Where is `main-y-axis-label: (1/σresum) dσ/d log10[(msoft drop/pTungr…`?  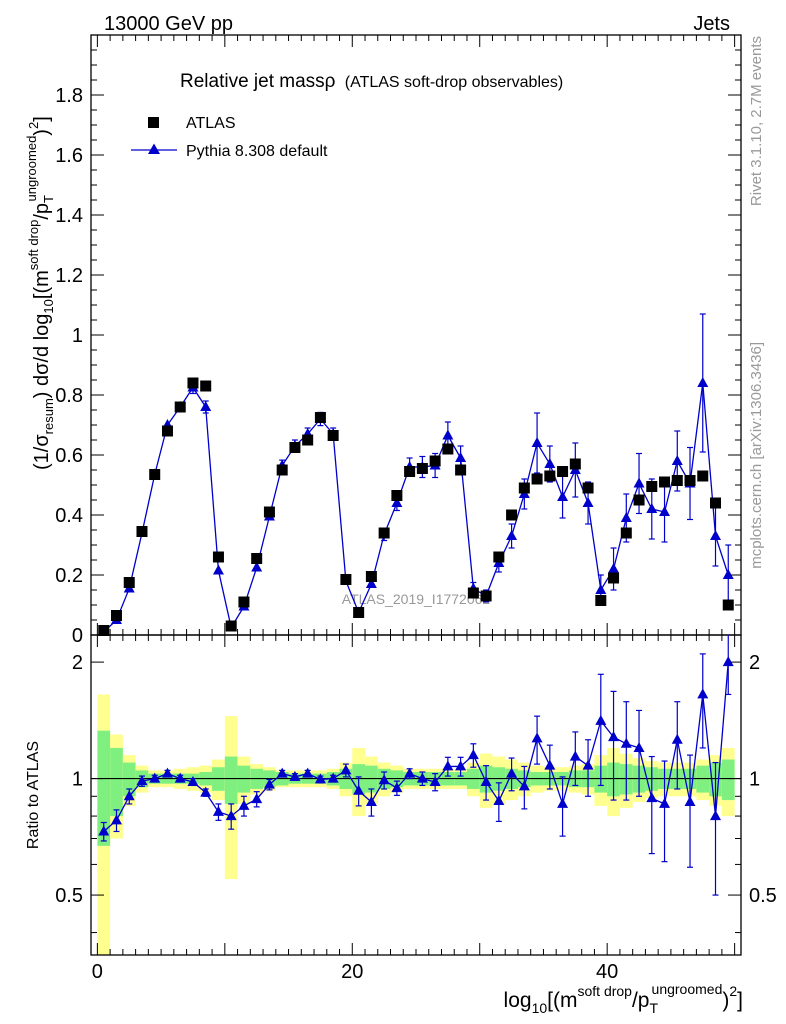 main-y-axis-label: (1/σresum) dσ/d log10[(msoft drop/pTungr… is located at coordinates (40, 293).